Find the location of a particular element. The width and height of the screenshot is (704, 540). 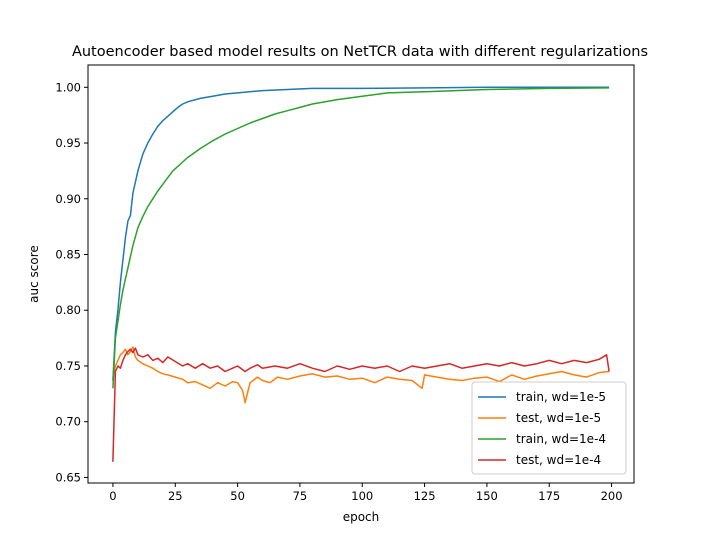

x-tick-label: 125 is located at coordinates (425, 496).